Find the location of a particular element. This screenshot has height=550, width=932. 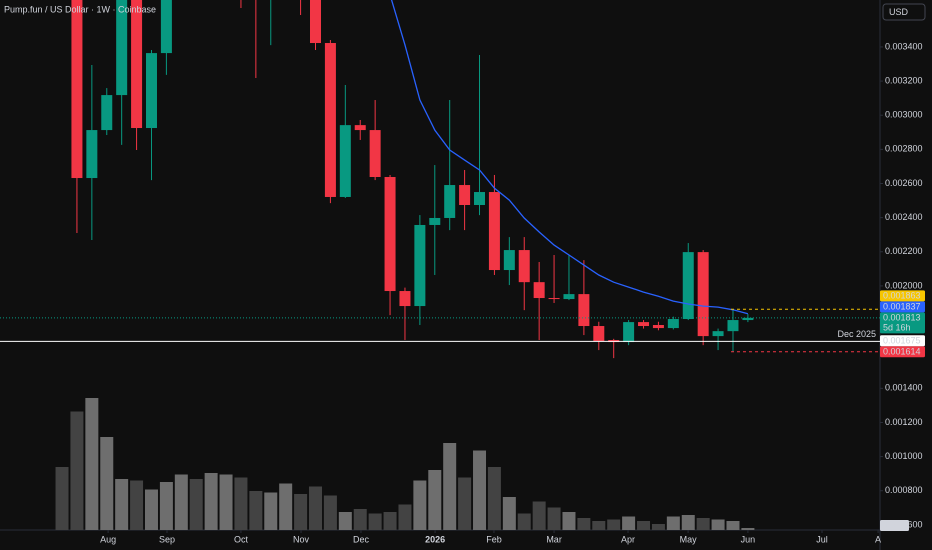

x-tick-label: Aug is located at coordinates (108, 539).